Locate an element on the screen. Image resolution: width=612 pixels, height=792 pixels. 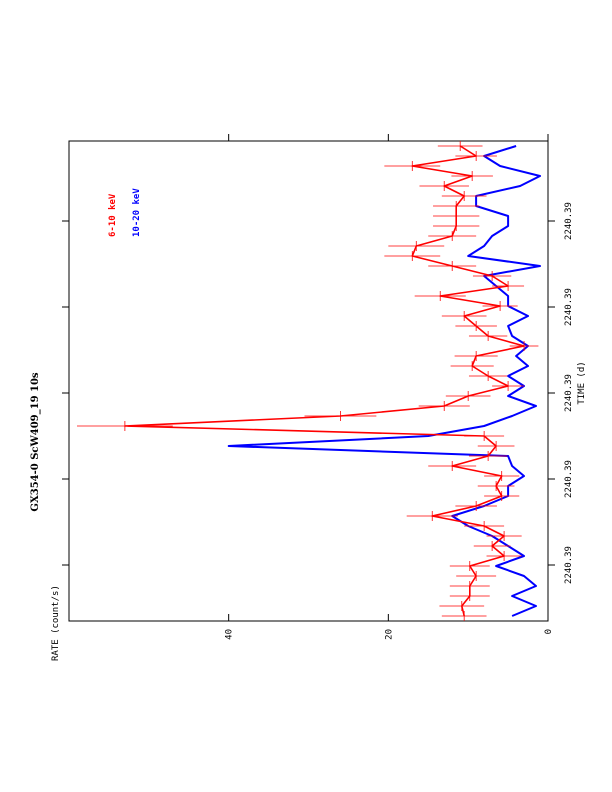
x-axis-label: TIME (d) is located at coordinates (582, 382).